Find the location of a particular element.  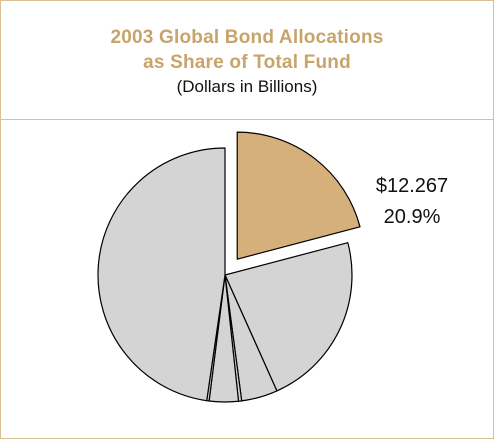

chart-title-line-1: 2003 Global Bond Allocations is located at coordinates (247, 37).